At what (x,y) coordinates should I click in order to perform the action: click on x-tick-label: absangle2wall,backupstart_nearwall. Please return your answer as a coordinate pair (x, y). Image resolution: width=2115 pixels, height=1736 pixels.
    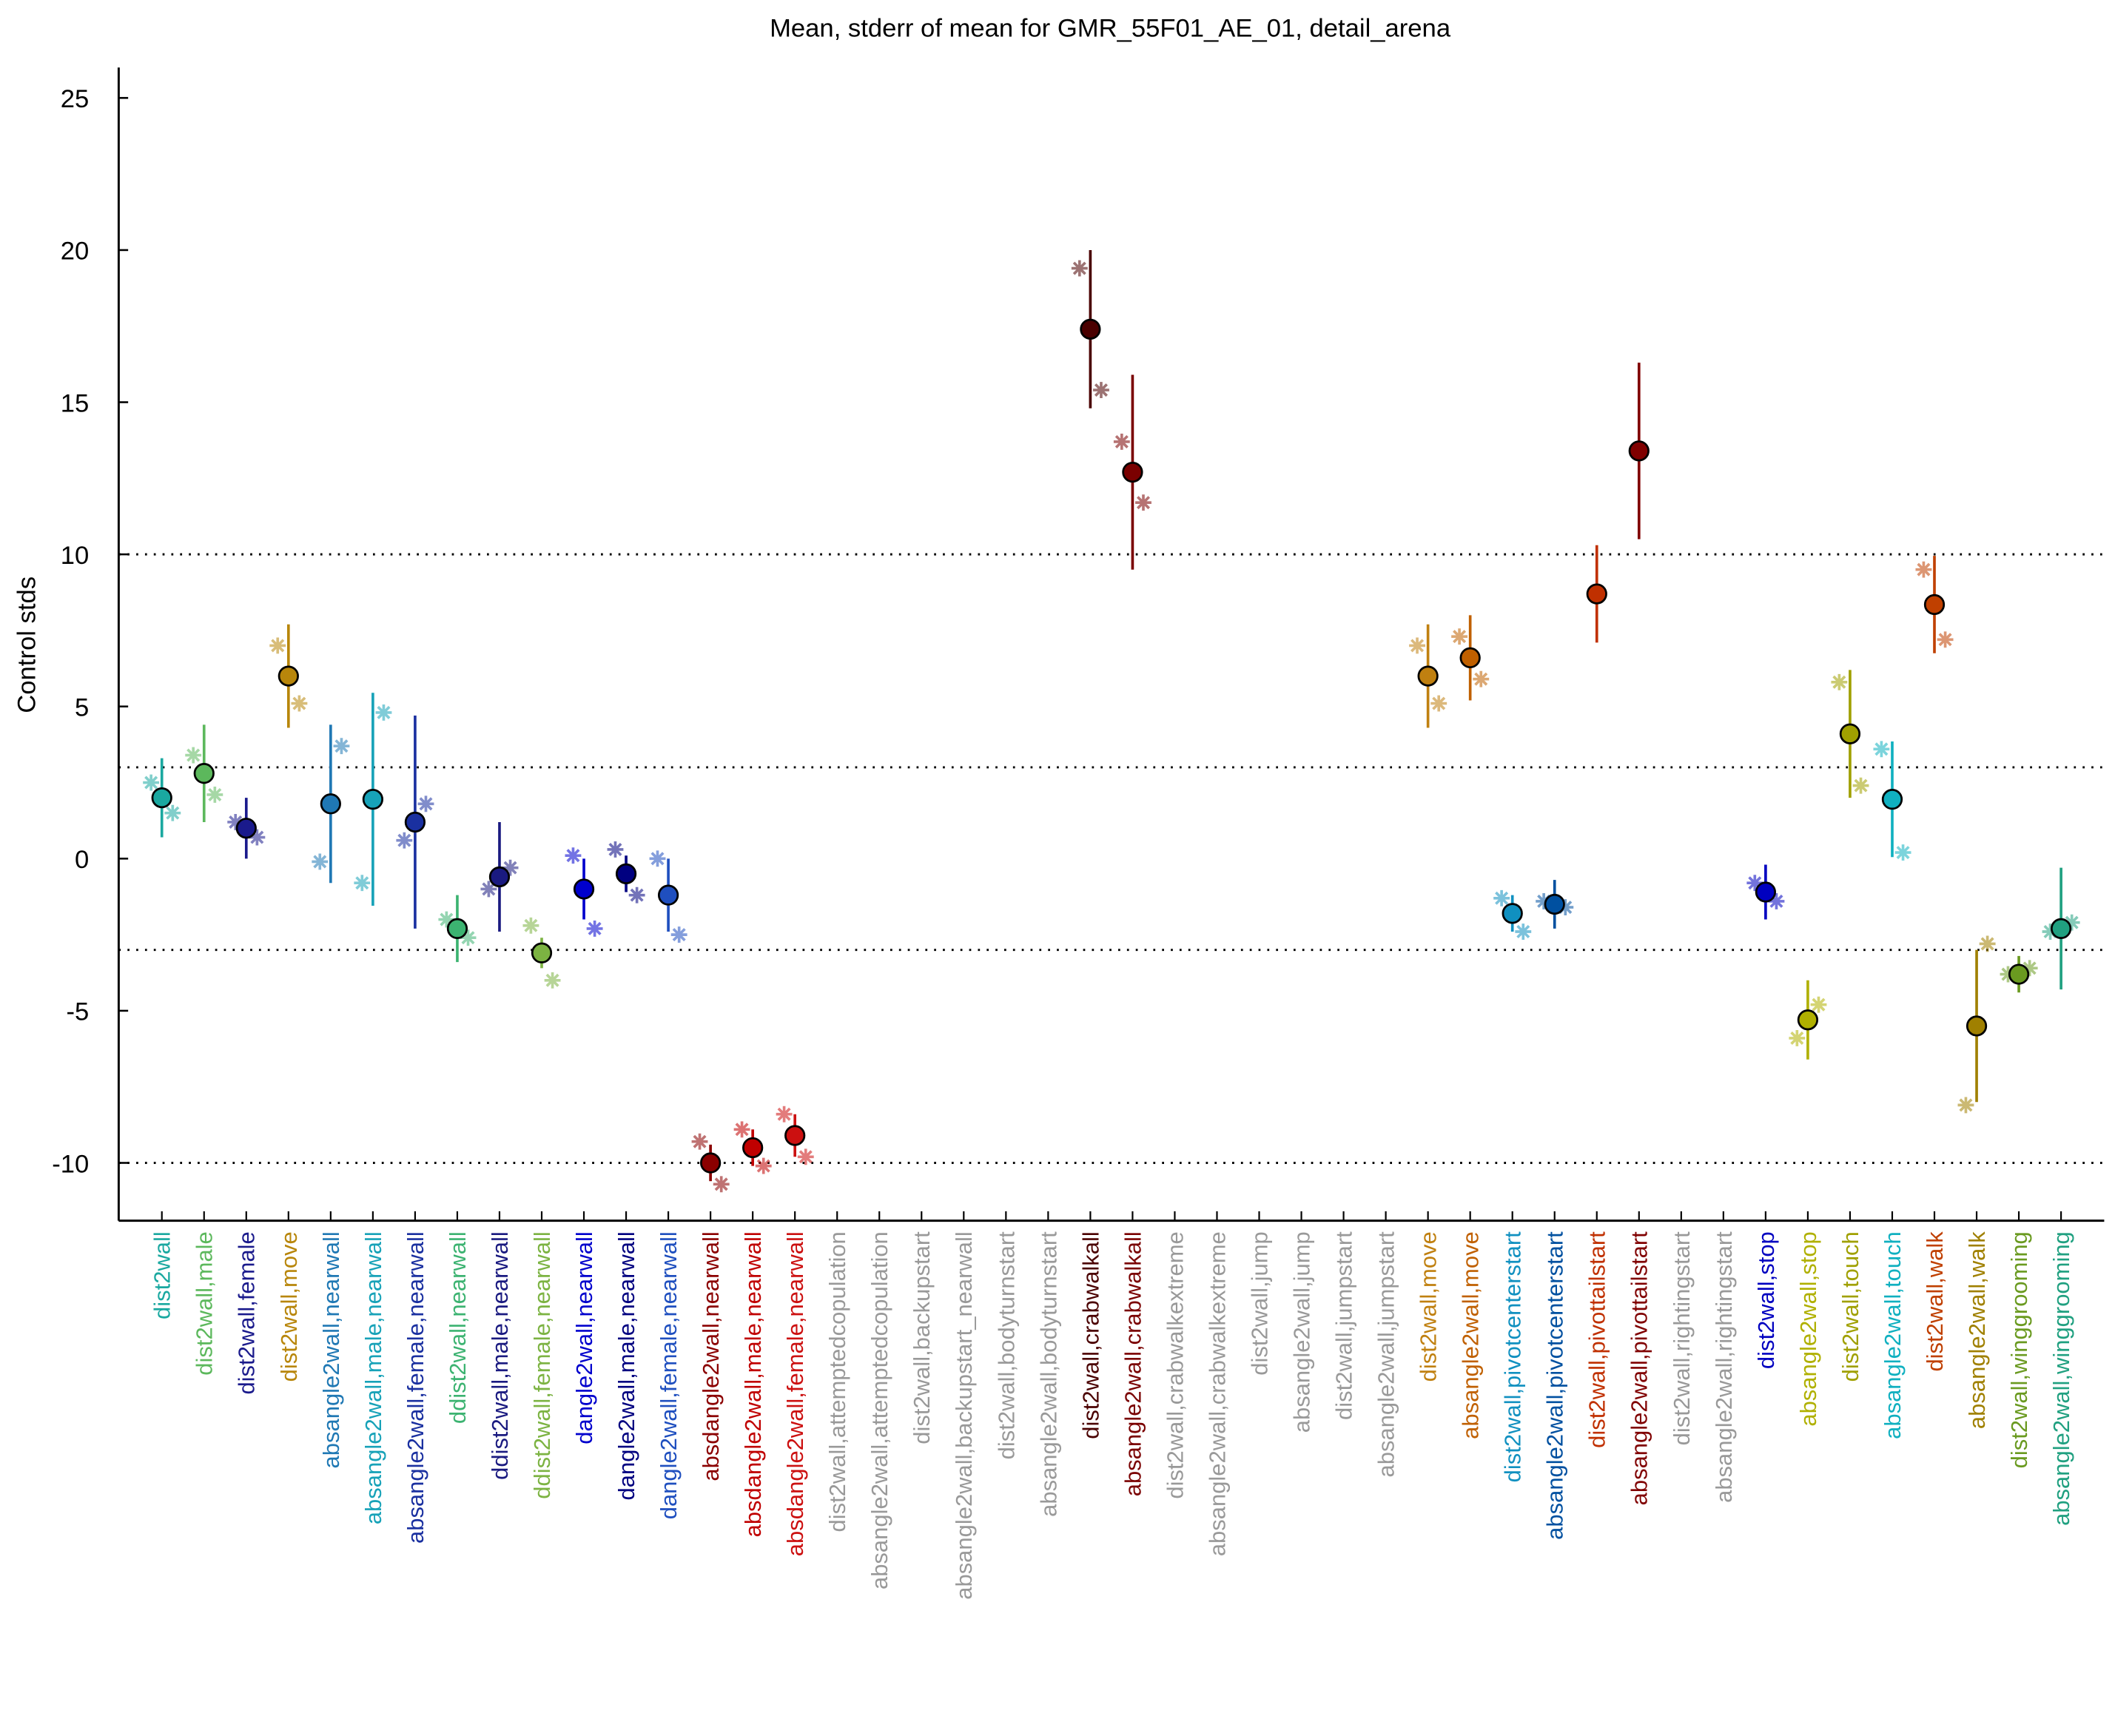
    Looking at the image, I should click on (964, 1415).